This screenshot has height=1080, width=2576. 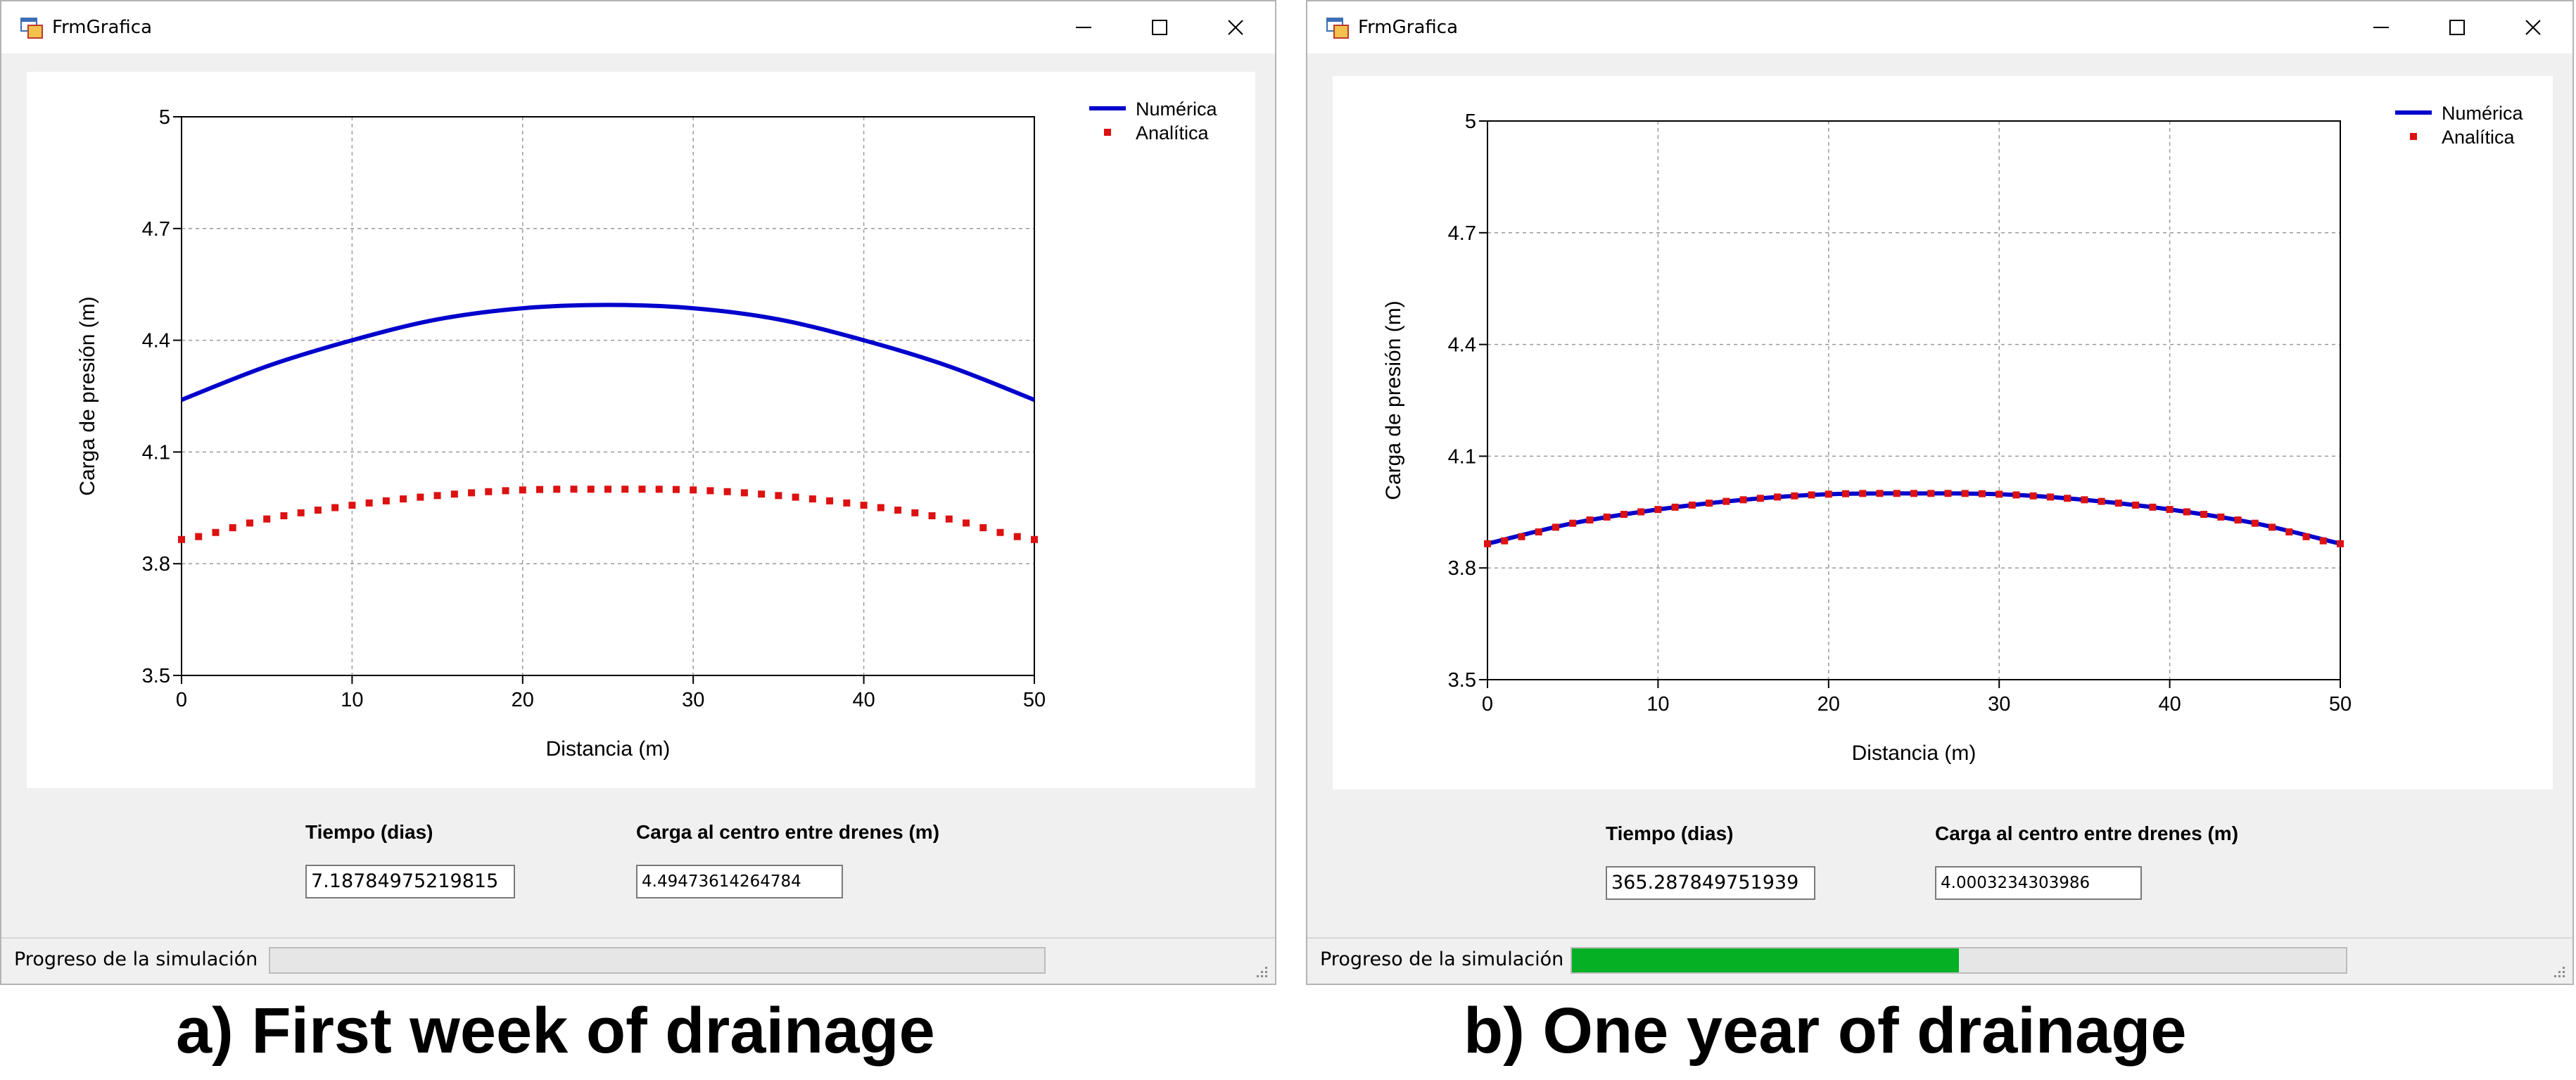 I want to click on simulation-progress-bar, so click(x=1959, y=960).